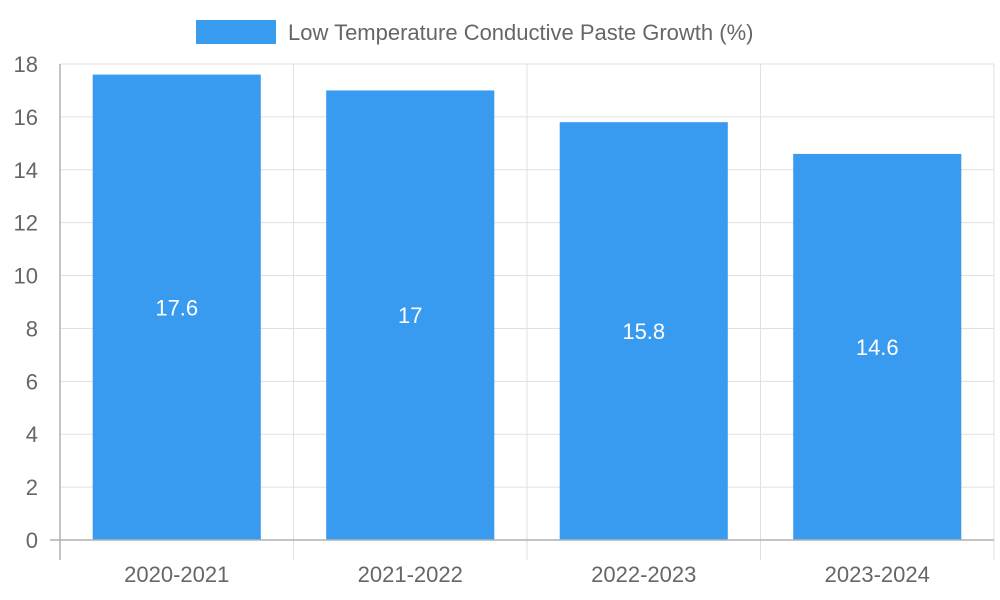 This screenshot has height=600, width=1000. I want to click on bar-2022-2023, so click(643, 331).